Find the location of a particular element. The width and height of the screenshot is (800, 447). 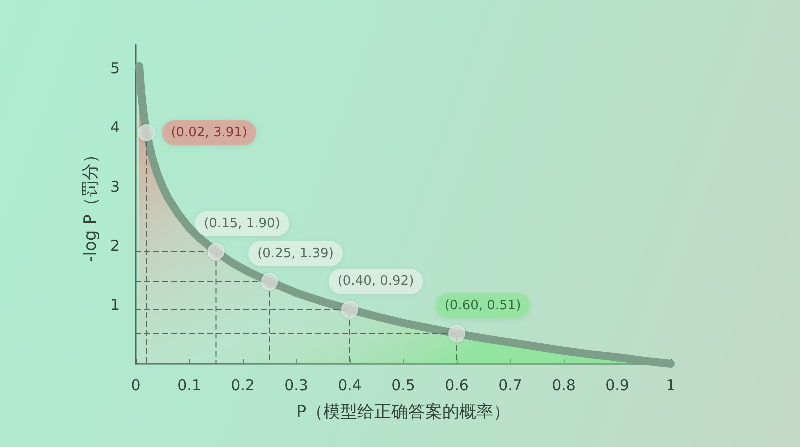

x-tick-label: 0.3 is located at coordinates (296, 385).